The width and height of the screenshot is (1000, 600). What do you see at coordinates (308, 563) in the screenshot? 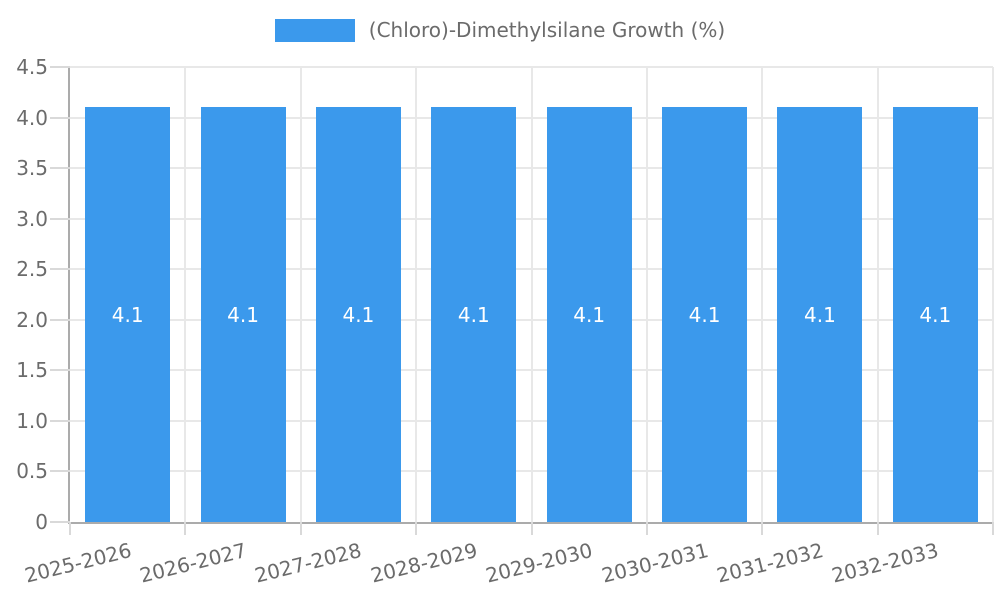
I see `x-axis-label: 2027-2028` at bounding box center [308, 563].